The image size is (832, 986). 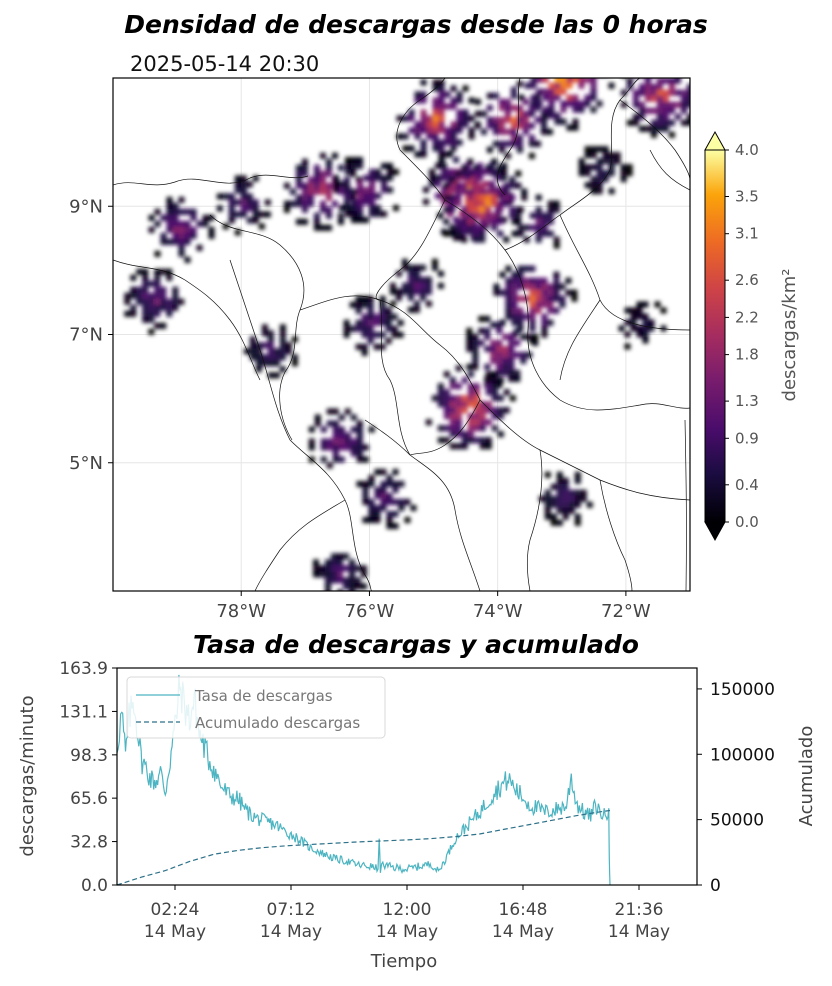 I want to click on chart-legend: Tasa de descargas Acumulado descargas, so click(x=256, y=707).